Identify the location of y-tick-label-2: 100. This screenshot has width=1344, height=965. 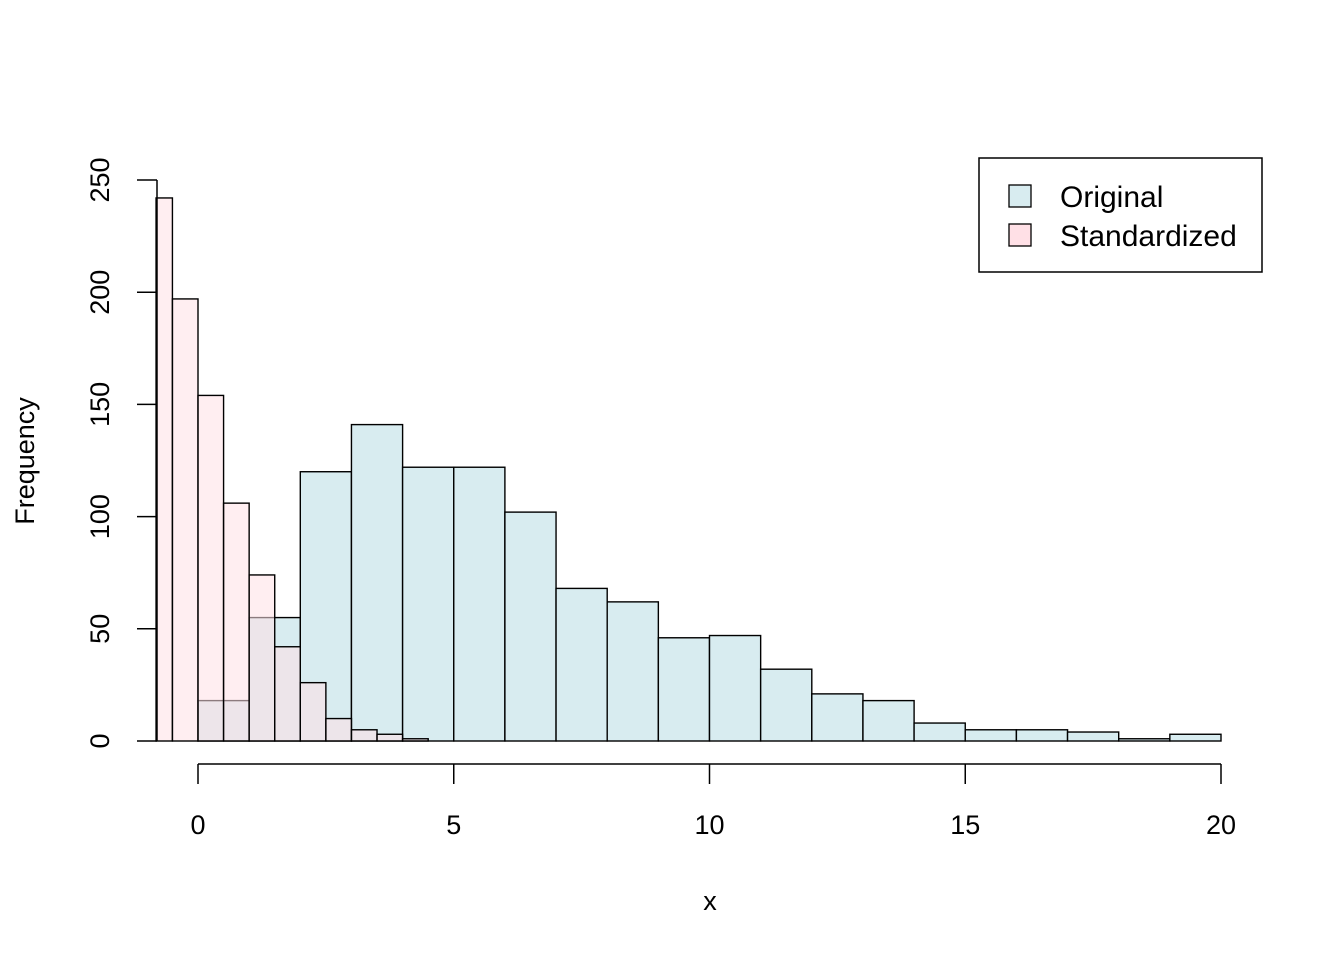
(100, 516).